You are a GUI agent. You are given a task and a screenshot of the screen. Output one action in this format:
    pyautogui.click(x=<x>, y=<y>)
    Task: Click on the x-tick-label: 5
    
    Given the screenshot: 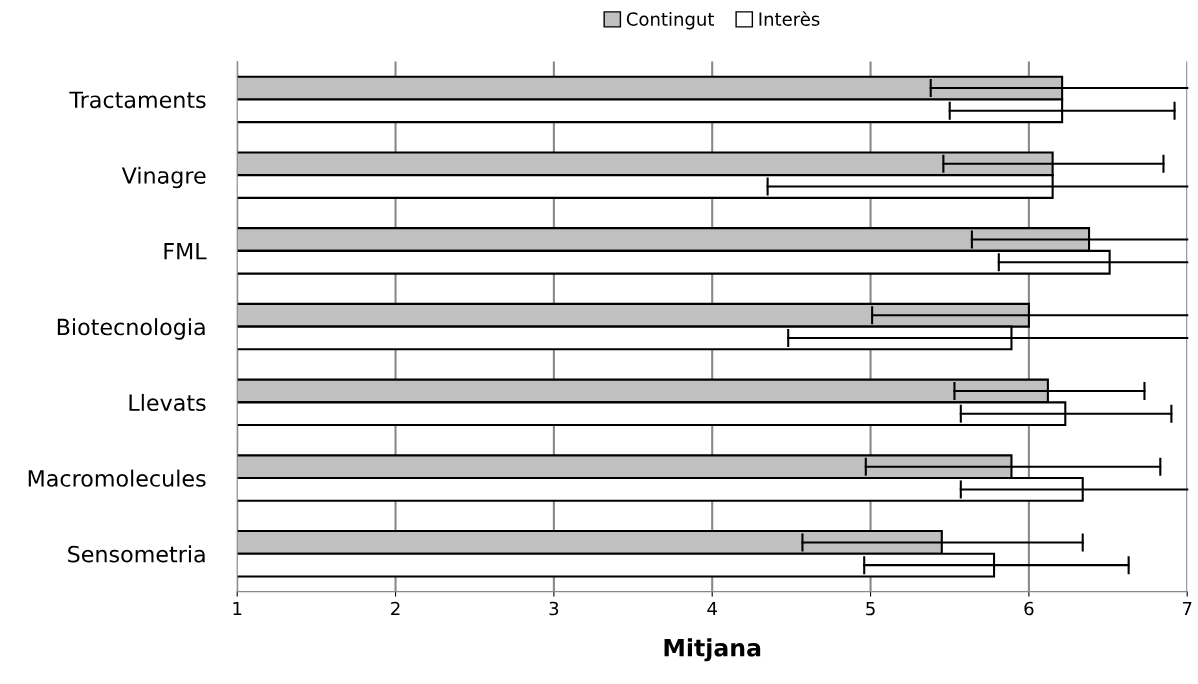 What is the action you would take?
    pyautogui.click(x=870, y=608)
    